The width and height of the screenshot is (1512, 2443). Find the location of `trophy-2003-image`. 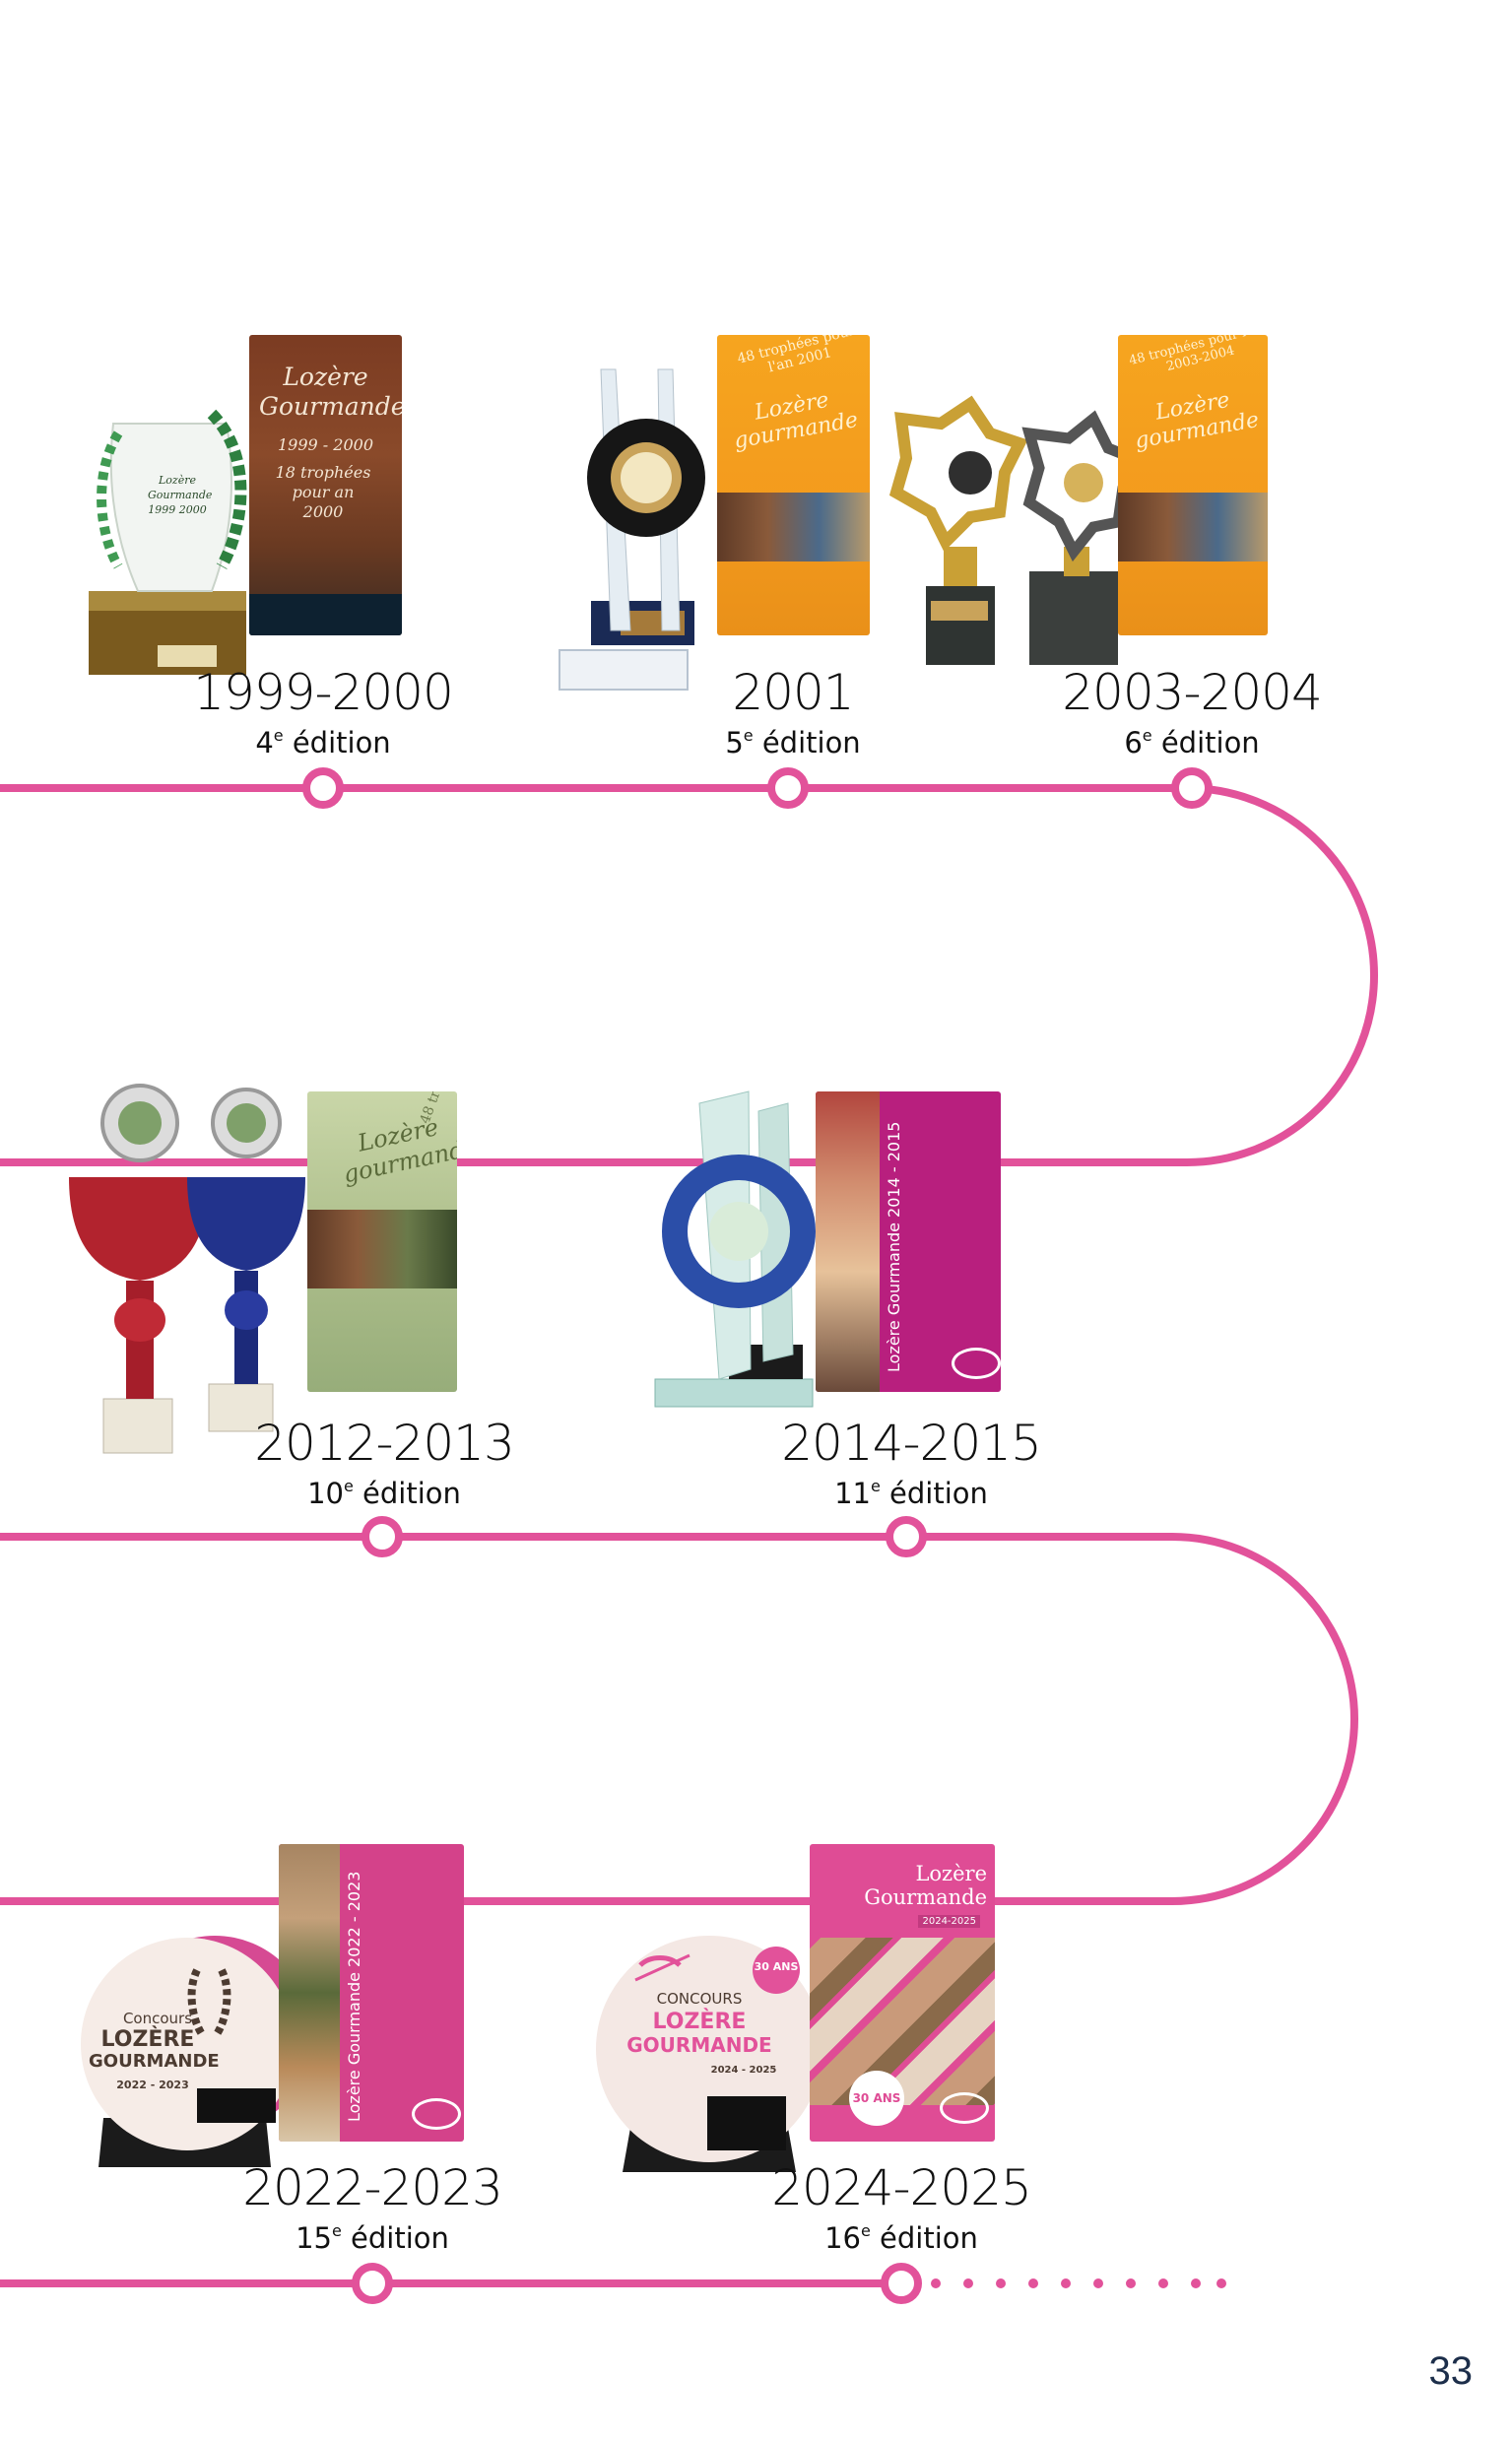

trophy-2003-image is located at coordinates (1014, 530).